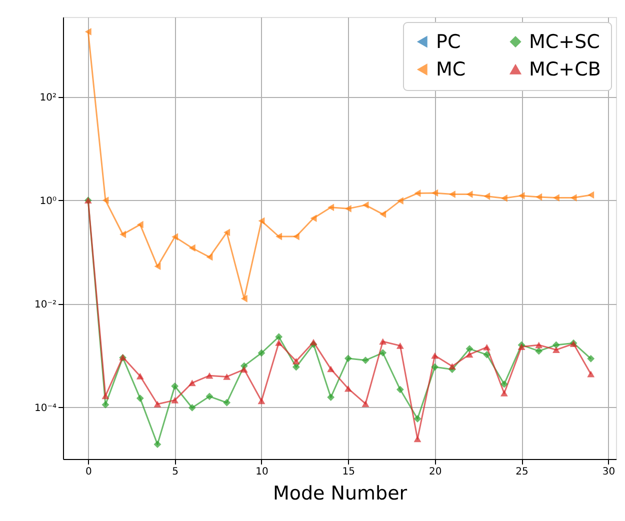  What do you see at coordinates (262, 472) in the screenshot?
I see `x-tick-label: 10` at bounding box center [262, 472].